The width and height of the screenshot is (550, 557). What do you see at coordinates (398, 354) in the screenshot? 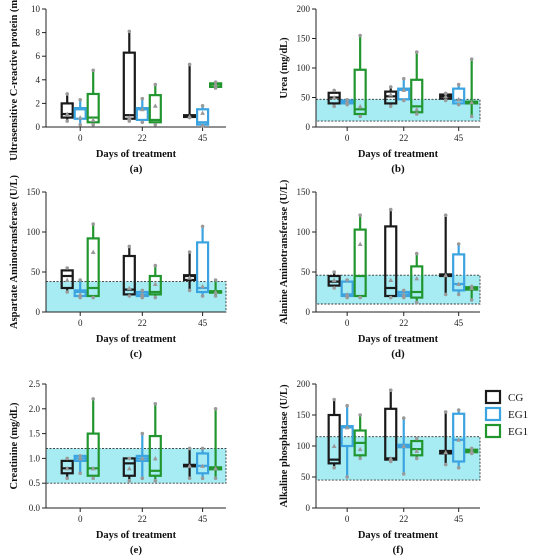
I see `panel-letter: (d)` at bounding box center [398, 354].